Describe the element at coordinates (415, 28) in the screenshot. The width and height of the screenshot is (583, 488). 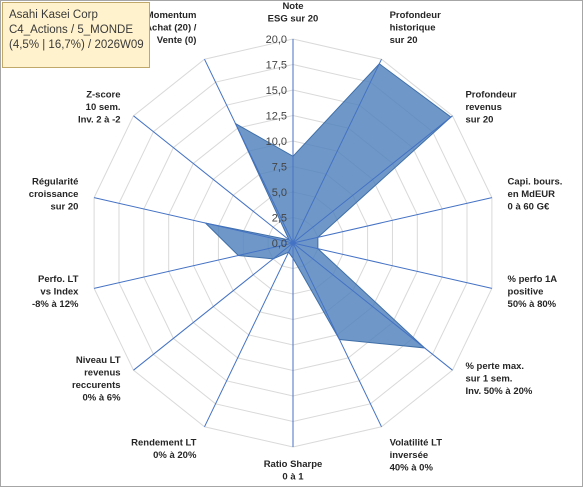
I see `axis-label: Profondeur historique sur 20` at that location.